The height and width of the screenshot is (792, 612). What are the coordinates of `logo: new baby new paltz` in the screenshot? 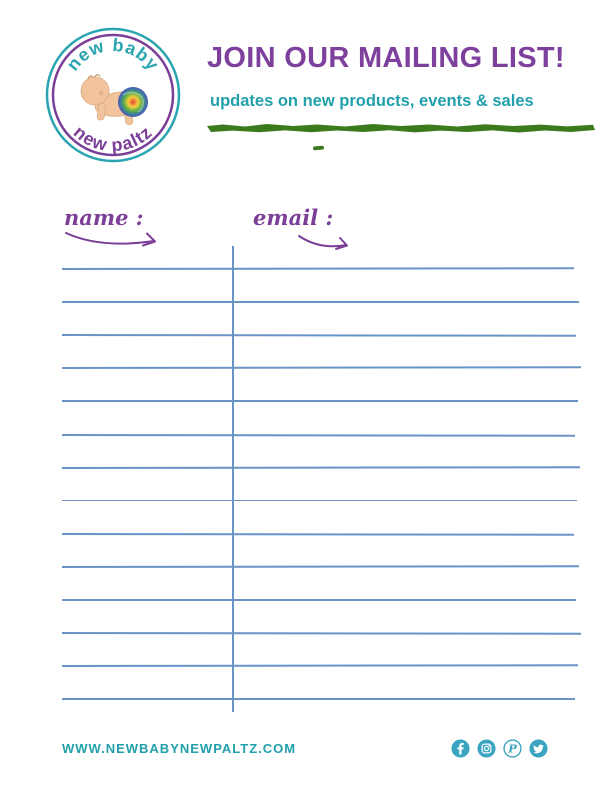 It's located at (113, 95).